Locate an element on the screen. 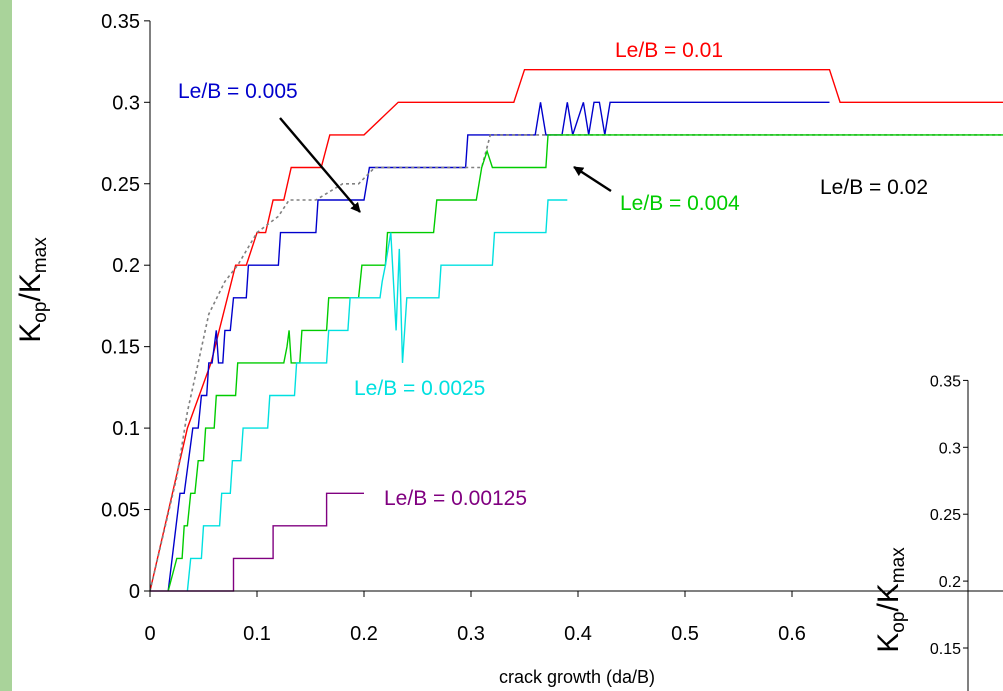  y-tick-label: 0.2 is located at coordinates (126, 266).